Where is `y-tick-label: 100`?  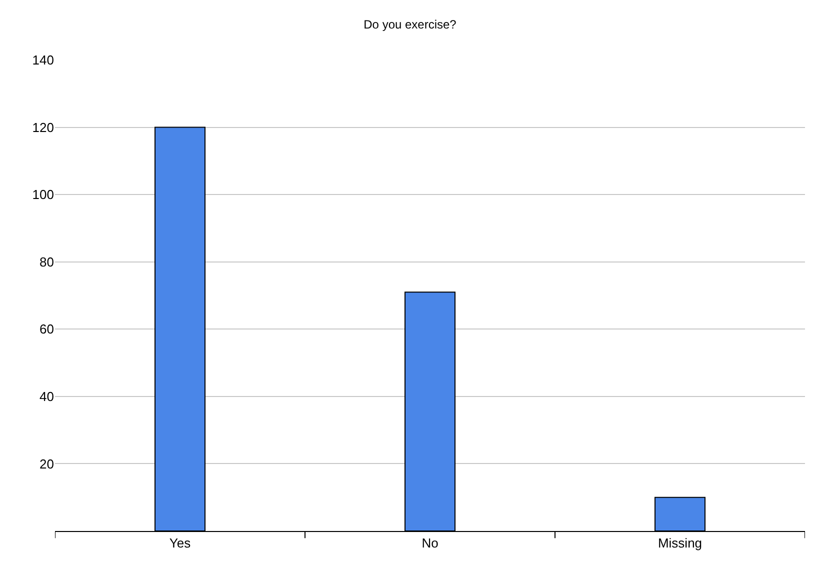
y-tick-label: 100 is located at coordinates (43, 194).